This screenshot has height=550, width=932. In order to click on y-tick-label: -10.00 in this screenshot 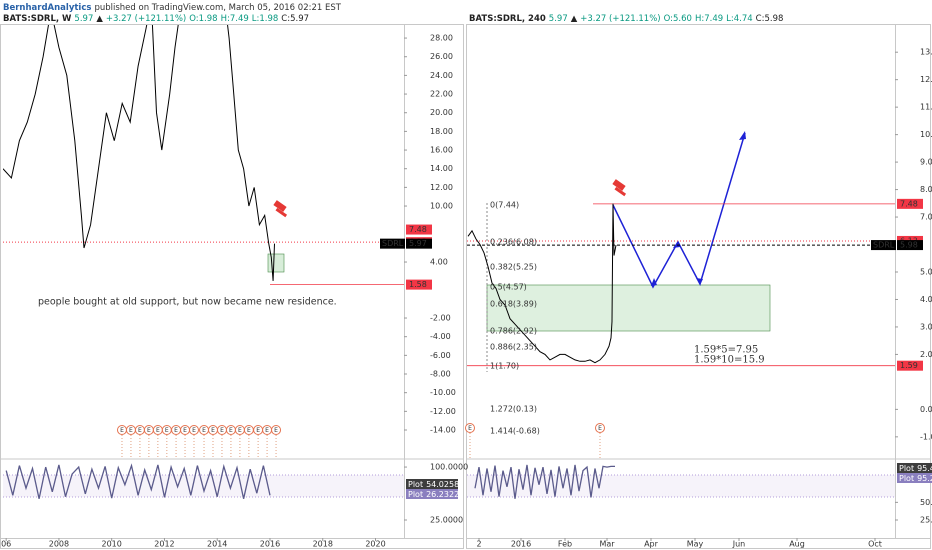, I will do `click(443, 392)`.